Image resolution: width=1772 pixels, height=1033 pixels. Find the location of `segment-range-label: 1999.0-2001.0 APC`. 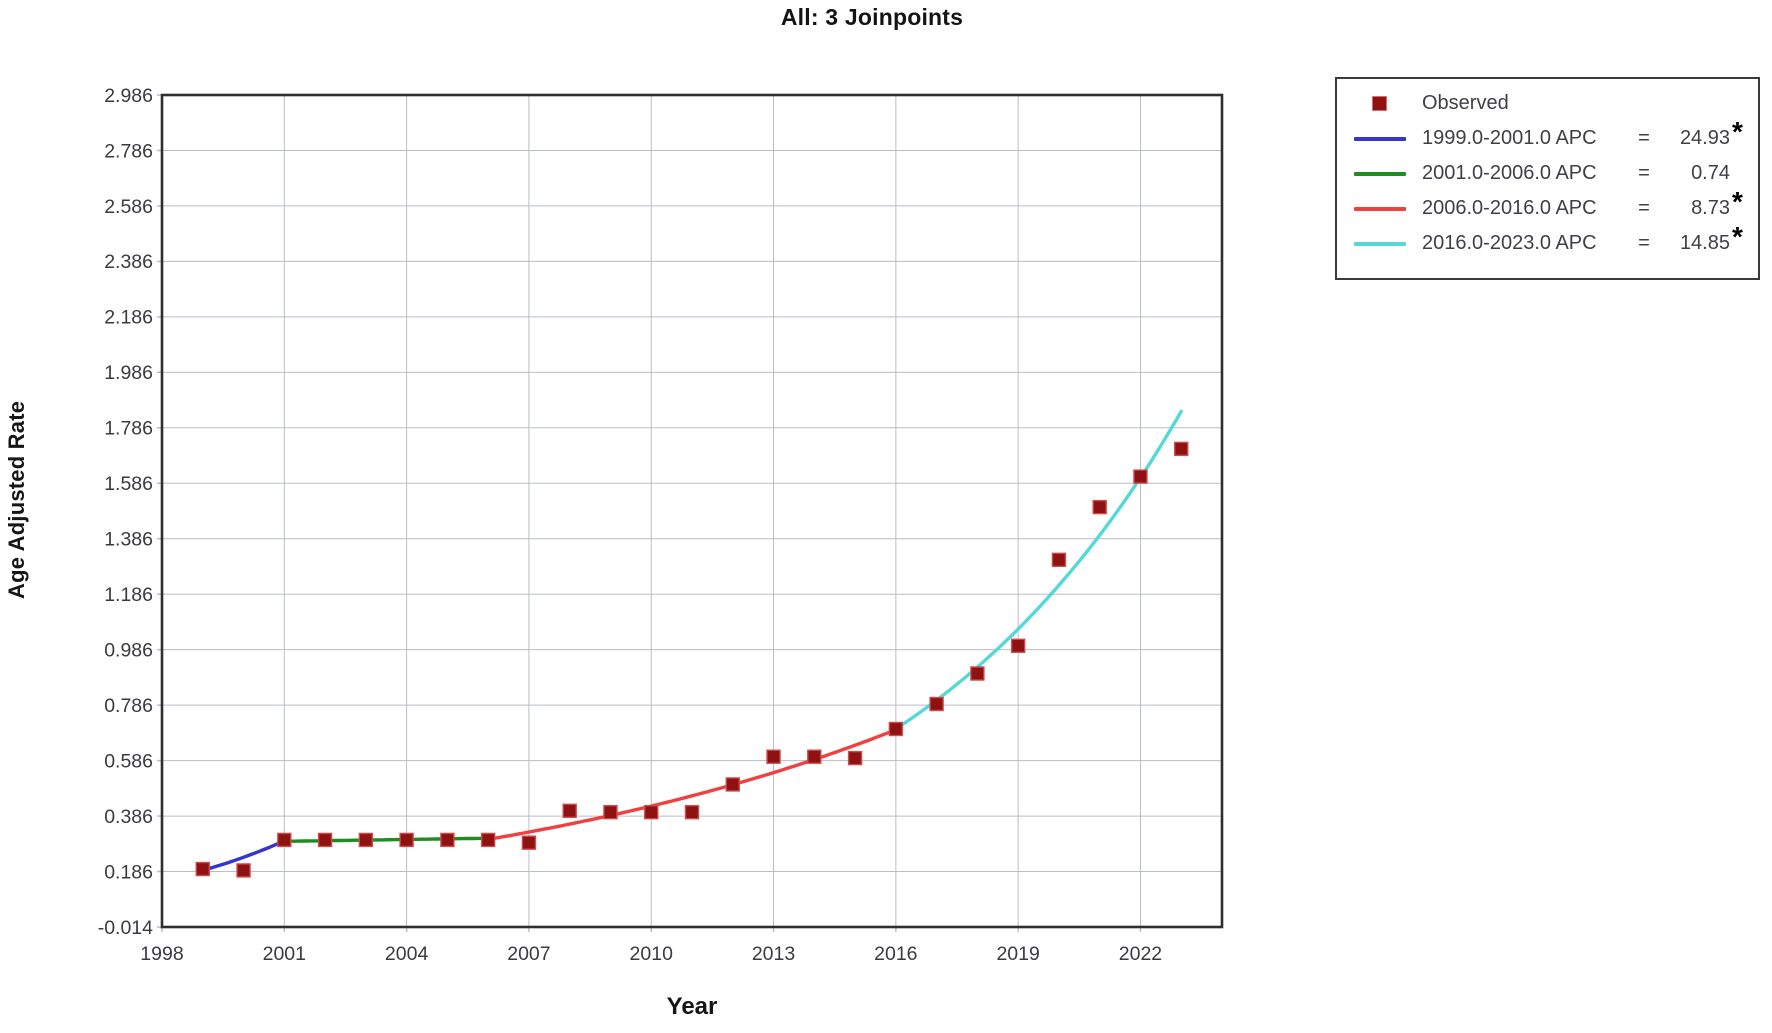

segment-range-label: 1999.0-2001.0 APC is located at coordinates (1509, 138).